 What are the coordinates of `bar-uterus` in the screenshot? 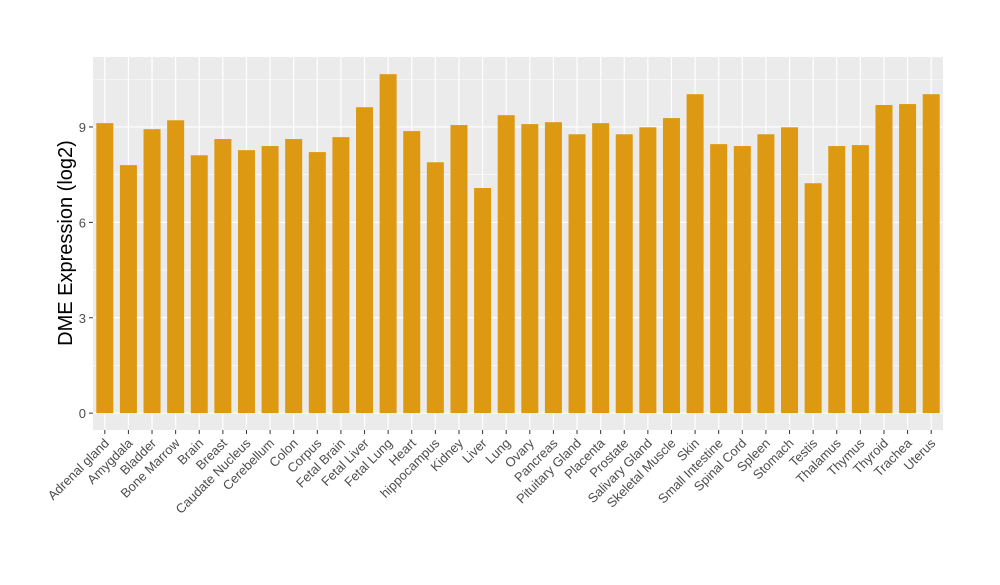 It's located at (931, 254).